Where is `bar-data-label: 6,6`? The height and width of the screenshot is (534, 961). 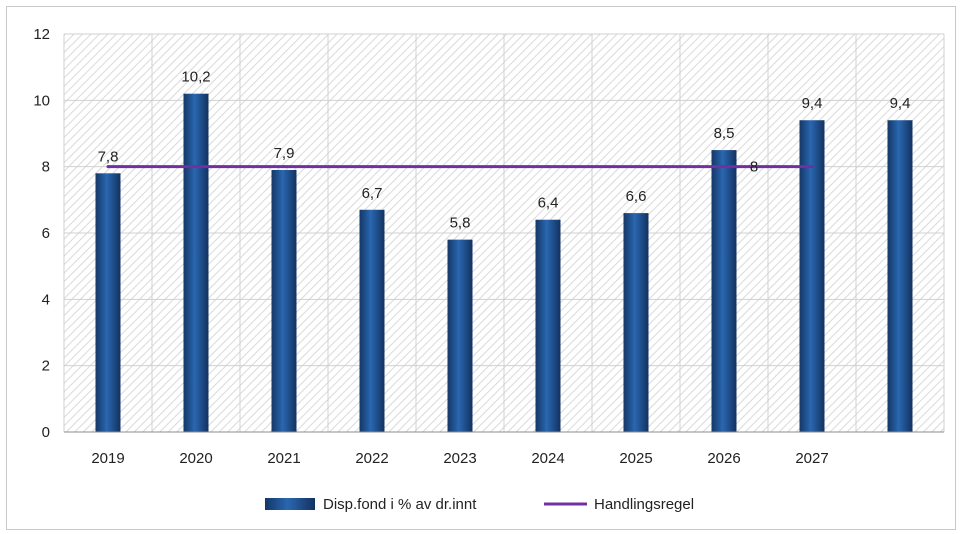
bar-data-label: 6,6 is located at coordinates (636, 196).